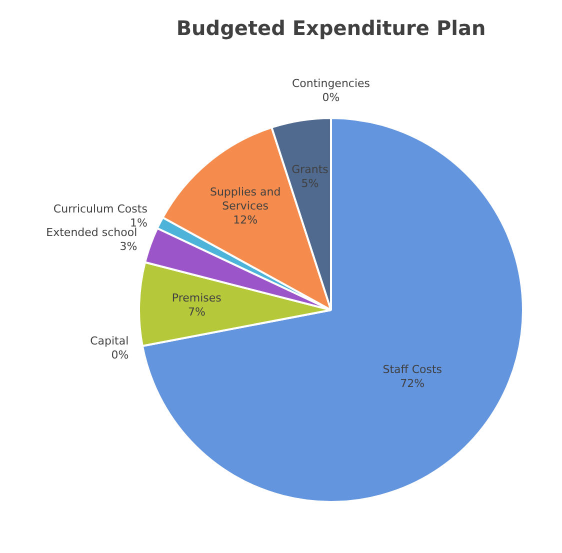 Image resolution: width=562 pixels, height=553 pixels. Describe the element at coordinates (331, 28) in the screenshot. I see `chart-title: Budgeted Expenditure Plan` at that location.